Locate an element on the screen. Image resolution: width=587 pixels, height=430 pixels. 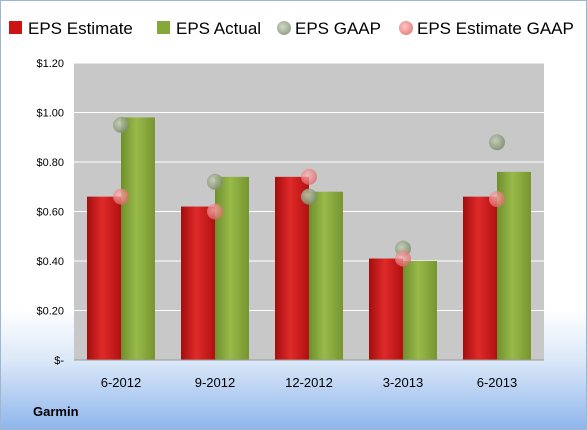
legend-label-eps-estimate-gaap: EPS Estimate GAAP is located at coordinates (495, 28).